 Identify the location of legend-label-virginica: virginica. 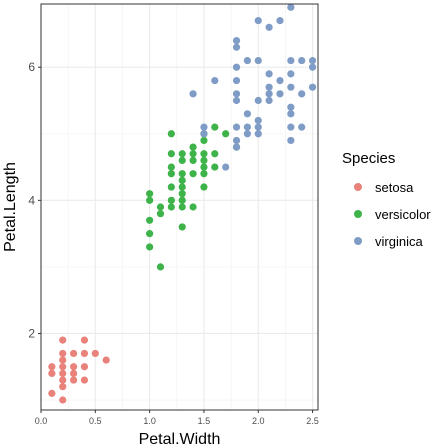
(399, 241).